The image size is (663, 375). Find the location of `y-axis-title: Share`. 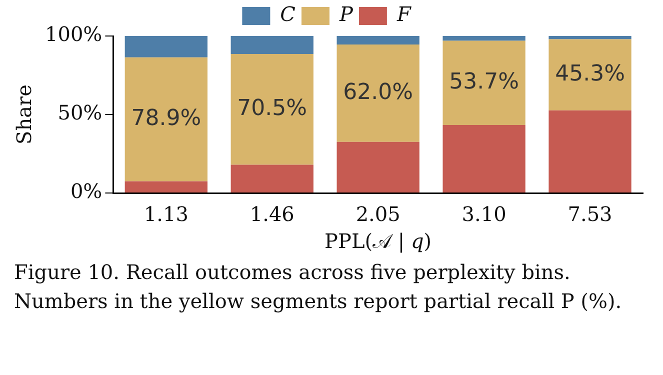

y-axis-title: Share is located at coordinates (24, 114).